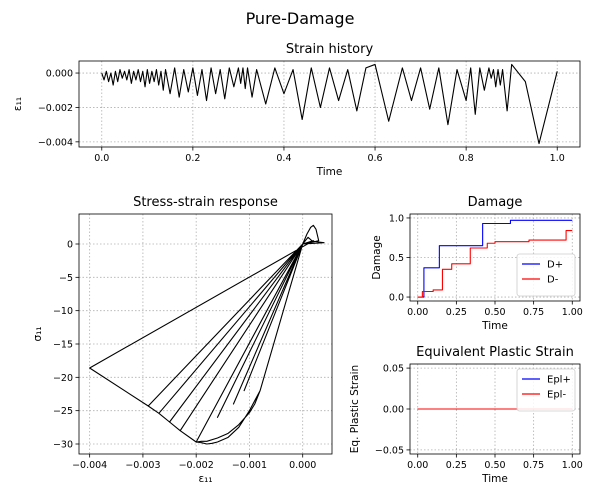 The width and height of the screenshot is (600, 500). I want to click on plastic-y-tick-label: 0.00, so click(393, 410).